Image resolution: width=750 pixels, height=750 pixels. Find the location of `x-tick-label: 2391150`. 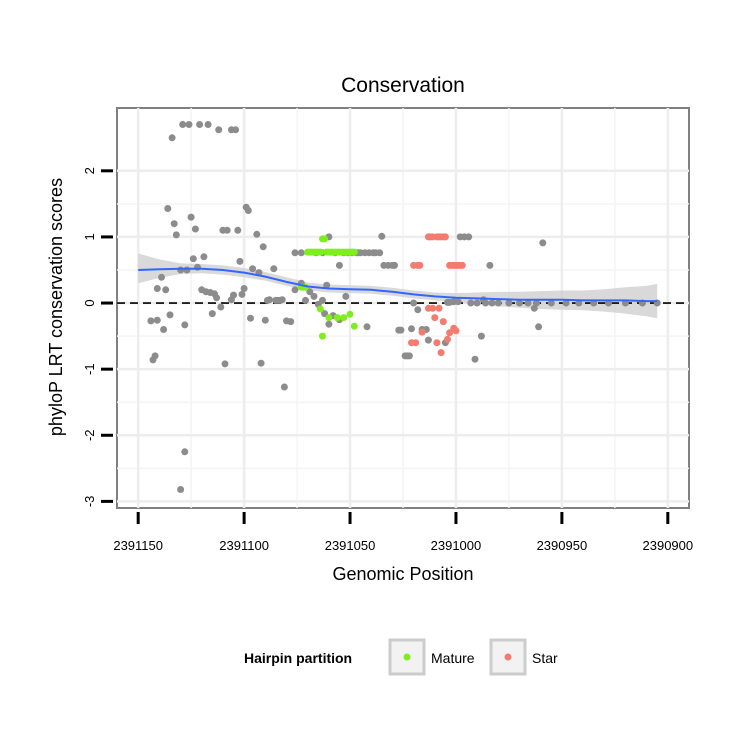

x-tick-label: 2391150 is located at coordinates (138, 545).